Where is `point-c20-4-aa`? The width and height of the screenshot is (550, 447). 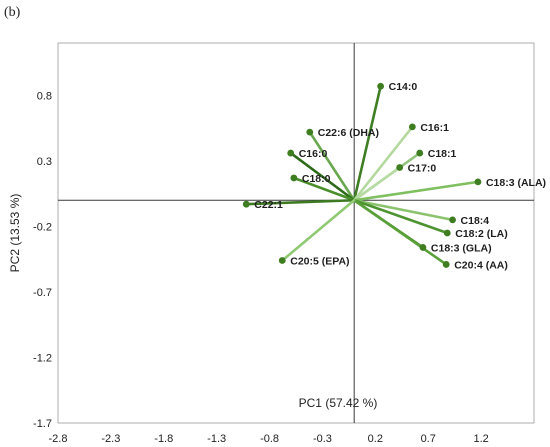 point-c20-4-aa is located at coordinates (446, 264).